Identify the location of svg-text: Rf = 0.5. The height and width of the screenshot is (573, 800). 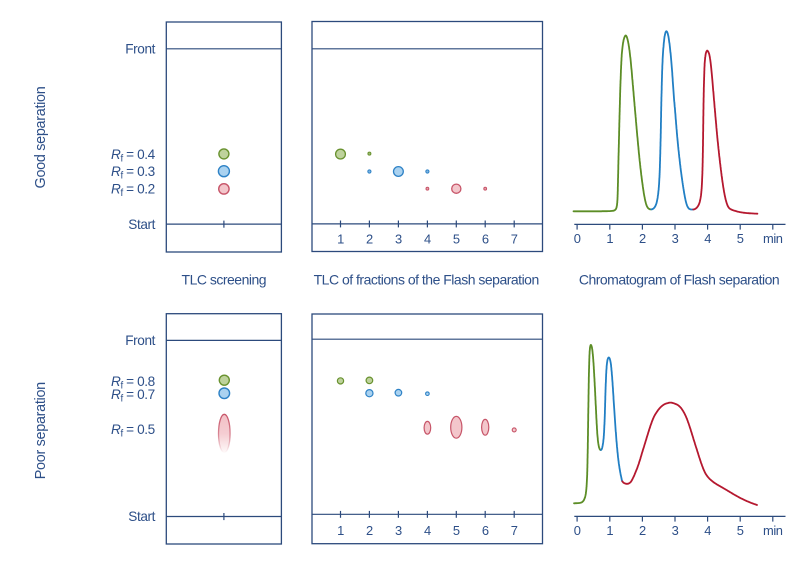
(133, 431).